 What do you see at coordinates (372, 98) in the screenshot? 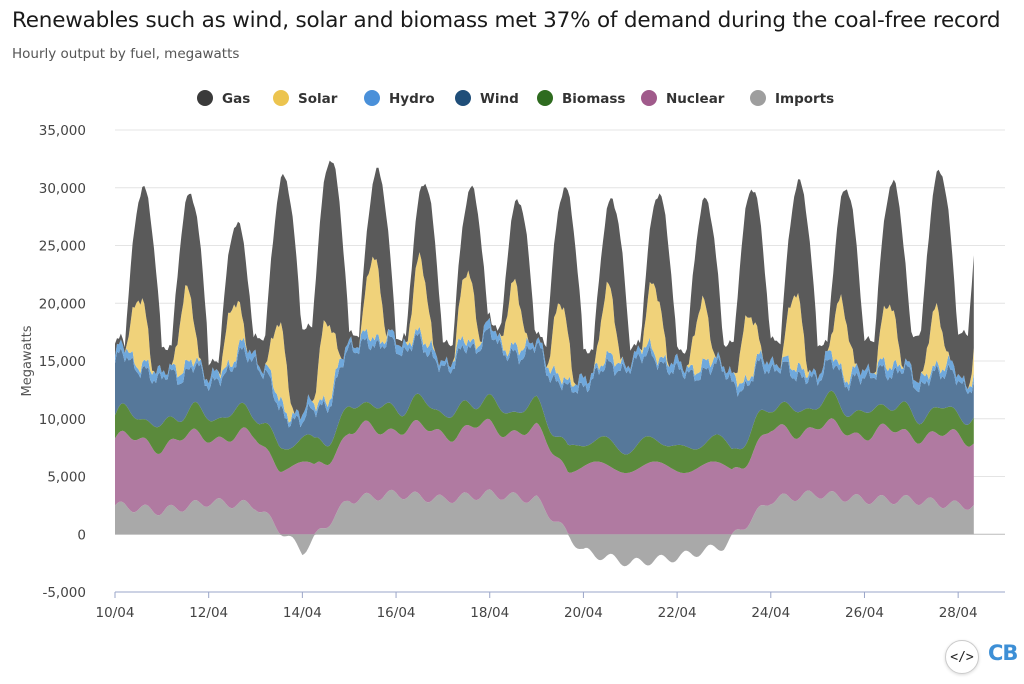
I see `legend-marker-hydro` at bounding box center [372, 98].